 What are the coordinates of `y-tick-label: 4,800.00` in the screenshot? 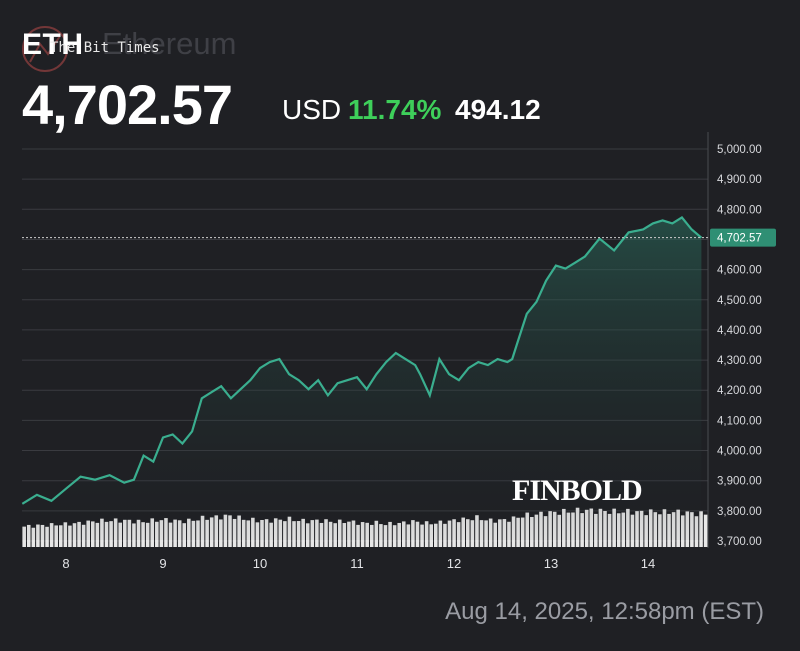 It's located at (739, 210).